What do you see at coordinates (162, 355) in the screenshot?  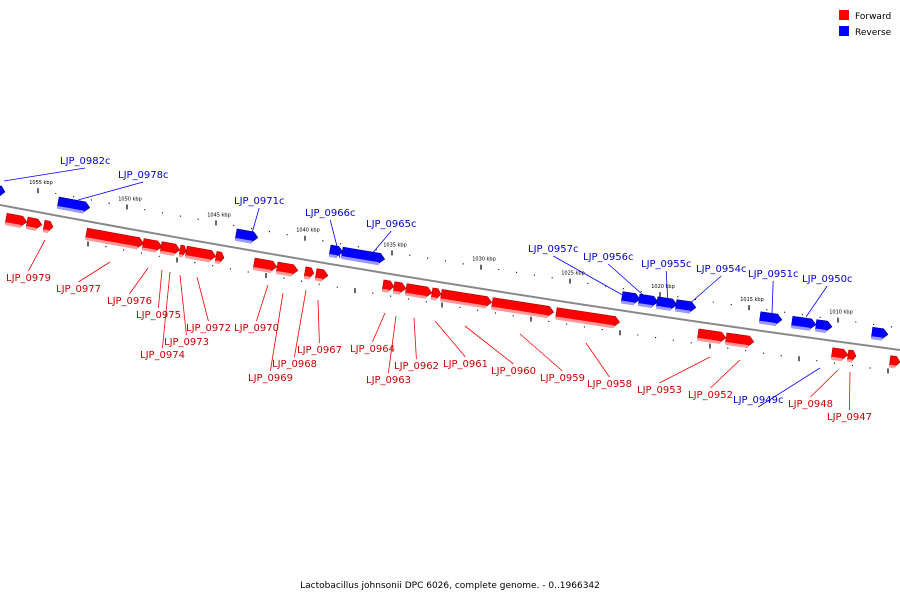 I see `gene-label: LJP_0974` at bounding box center [162, 355].